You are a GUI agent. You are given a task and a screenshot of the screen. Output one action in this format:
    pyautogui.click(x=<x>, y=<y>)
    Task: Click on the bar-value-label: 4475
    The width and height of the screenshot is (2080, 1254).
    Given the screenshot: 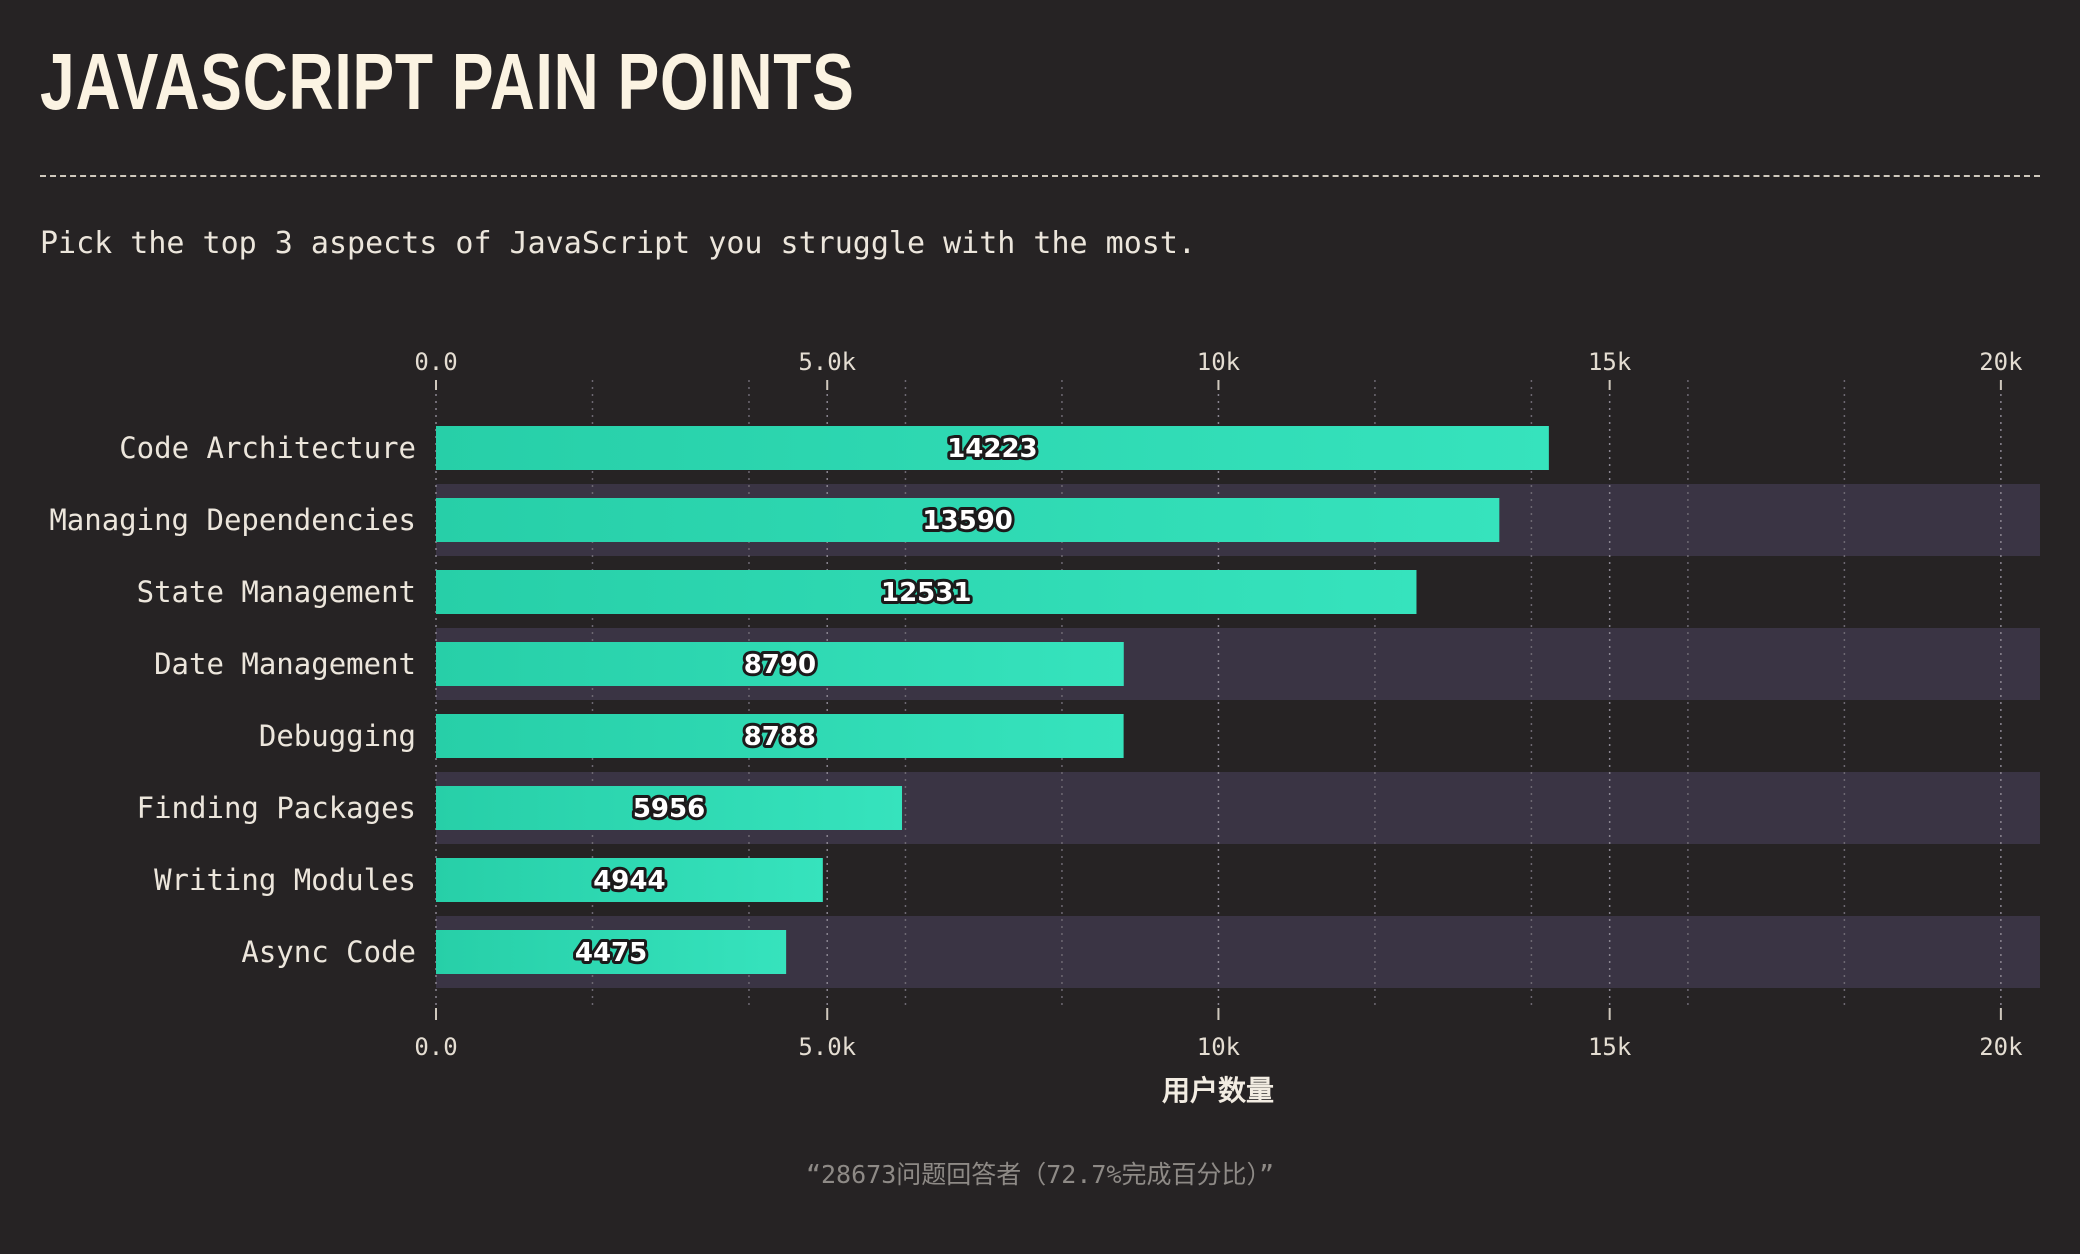 What is the action you would take?
    pyautogui.click(x=611, y=953)
    